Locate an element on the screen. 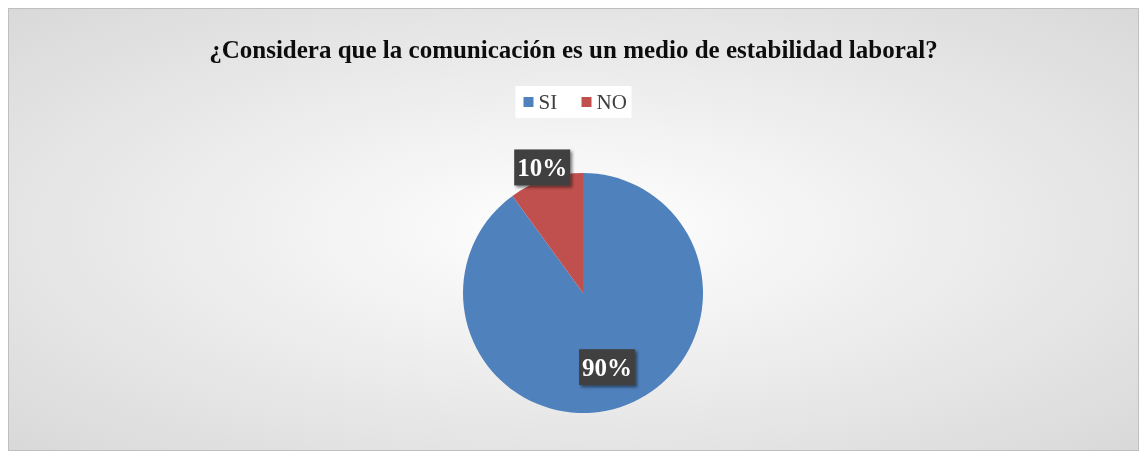 This screenshot has width=1147, height=459. data-label: 10% is located at coordinates (542, 168).